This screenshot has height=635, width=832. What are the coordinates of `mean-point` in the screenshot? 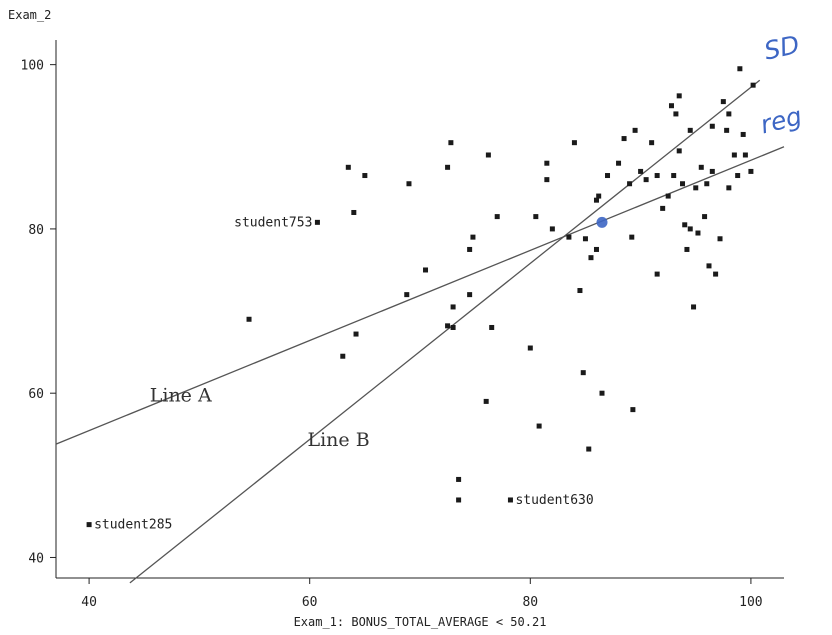 It's located at (602, 222).